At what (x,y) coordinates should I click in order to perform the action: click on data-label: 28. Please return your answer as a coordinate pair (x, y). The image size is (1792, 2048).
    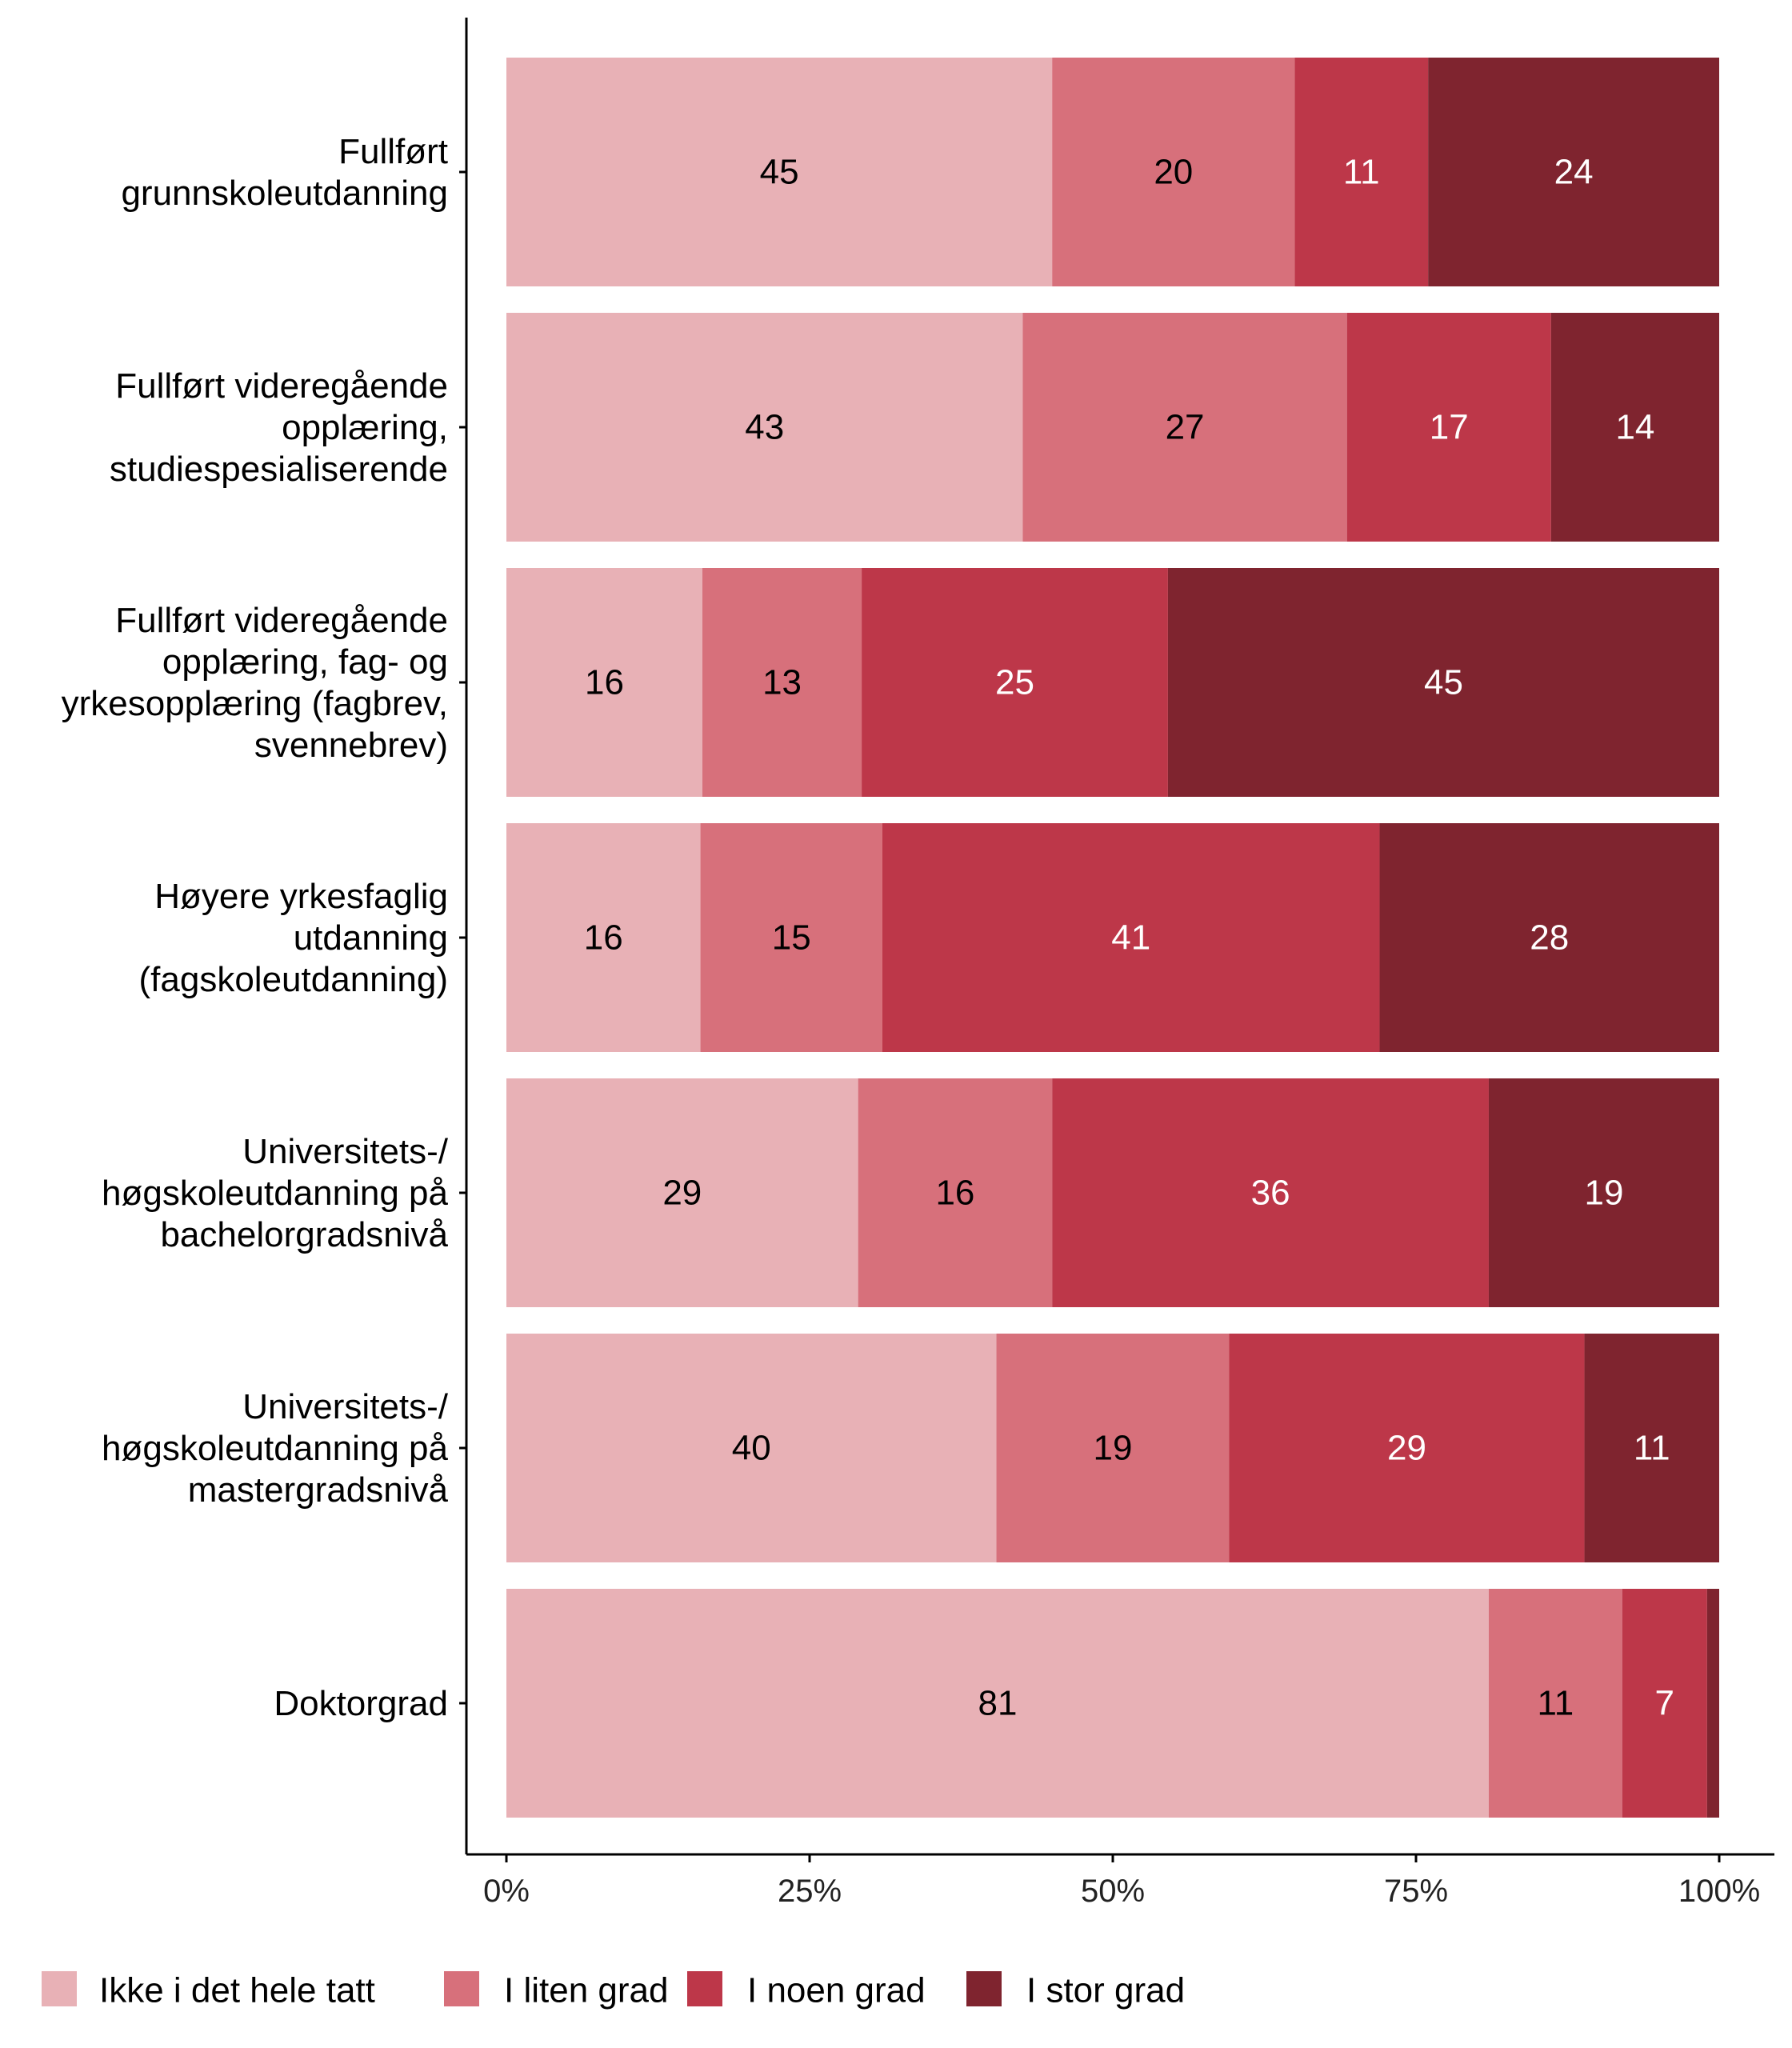
    Looking at the image, I should click on (1549, 938).